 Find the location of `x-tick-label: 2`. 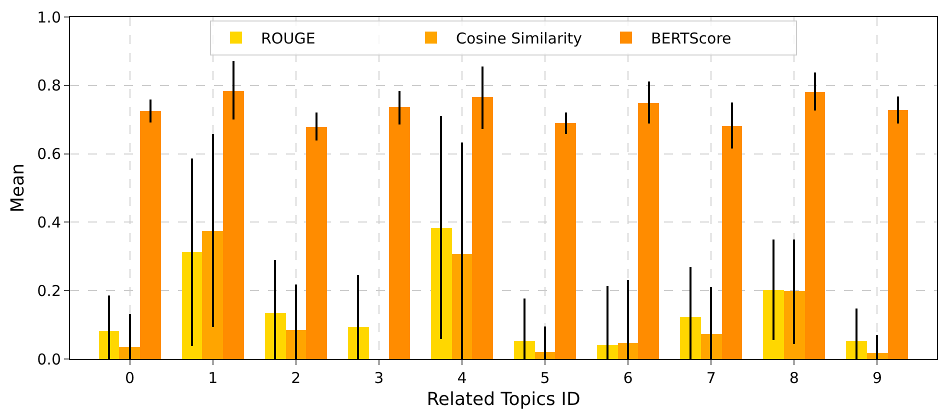

x-tick-label: 2 is located at coordinates (296, 378).